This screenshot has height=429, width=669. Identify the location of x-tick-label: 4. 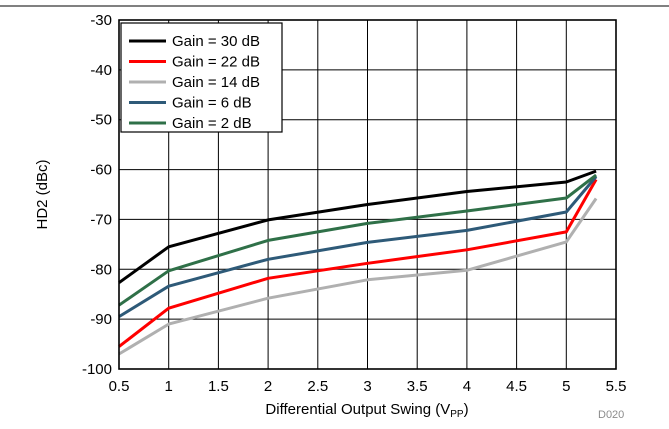
(467, 386).